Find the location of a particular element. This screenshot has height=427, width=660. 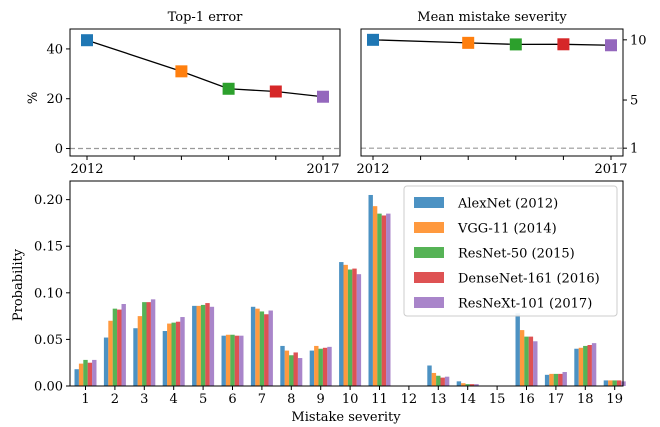

bar-xtick-label-16: 16 is located at coordinates (526, 399).